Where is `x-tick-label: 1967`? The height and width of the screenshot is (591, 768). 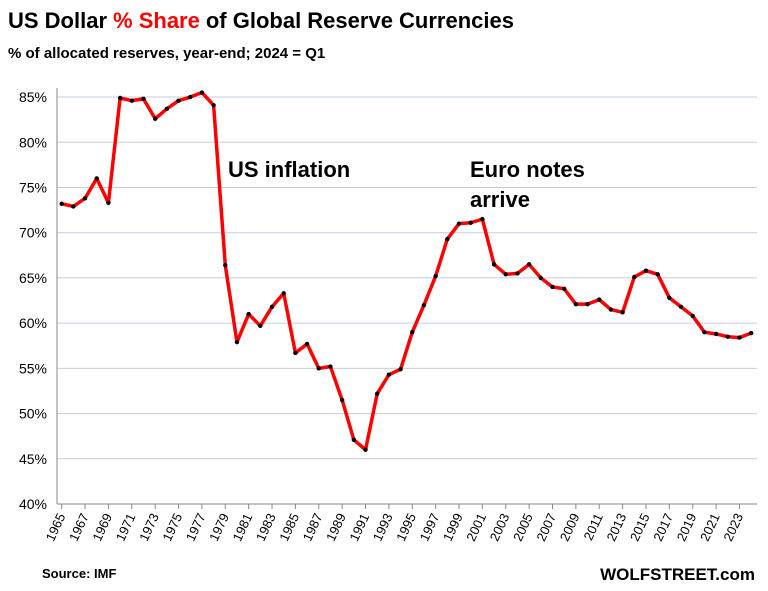 x-tick-label: 1967 is located at coordinates (79, 527).